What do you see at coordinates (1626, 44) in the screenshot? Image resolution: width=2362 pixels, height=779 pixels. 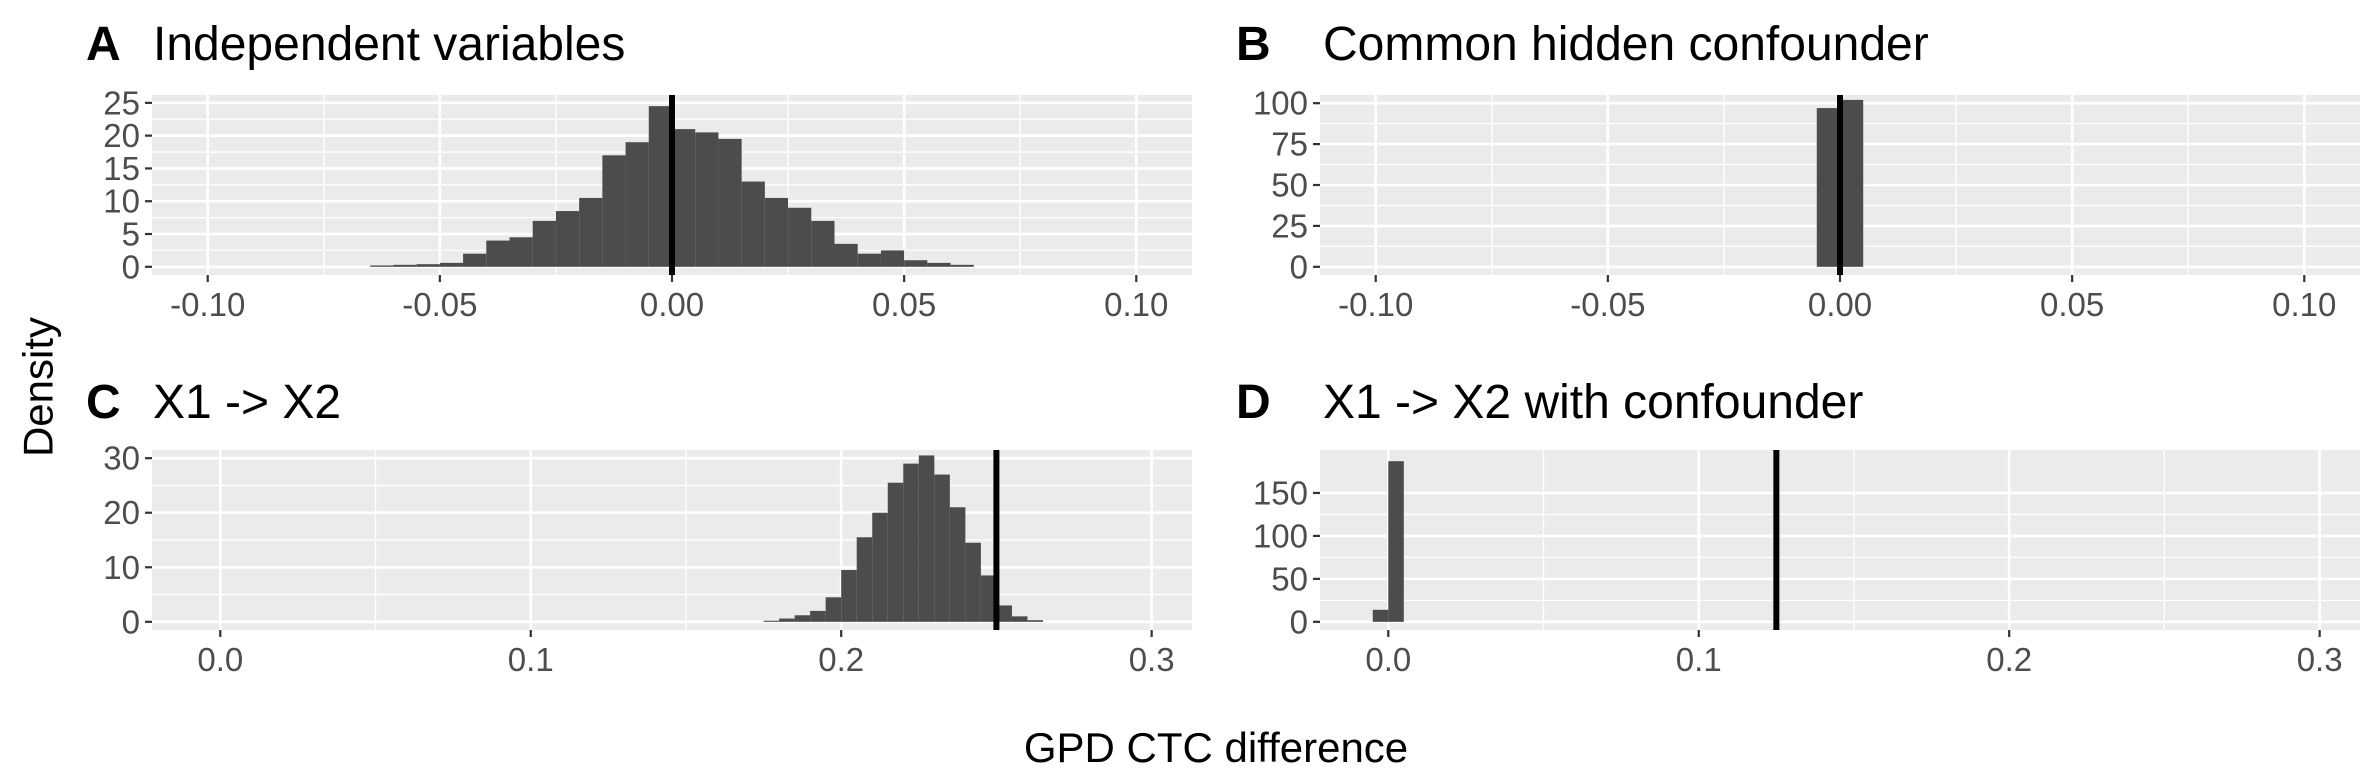 I see `panel-b-title: Common hidden confounder` at bounding box center [1626, 44].